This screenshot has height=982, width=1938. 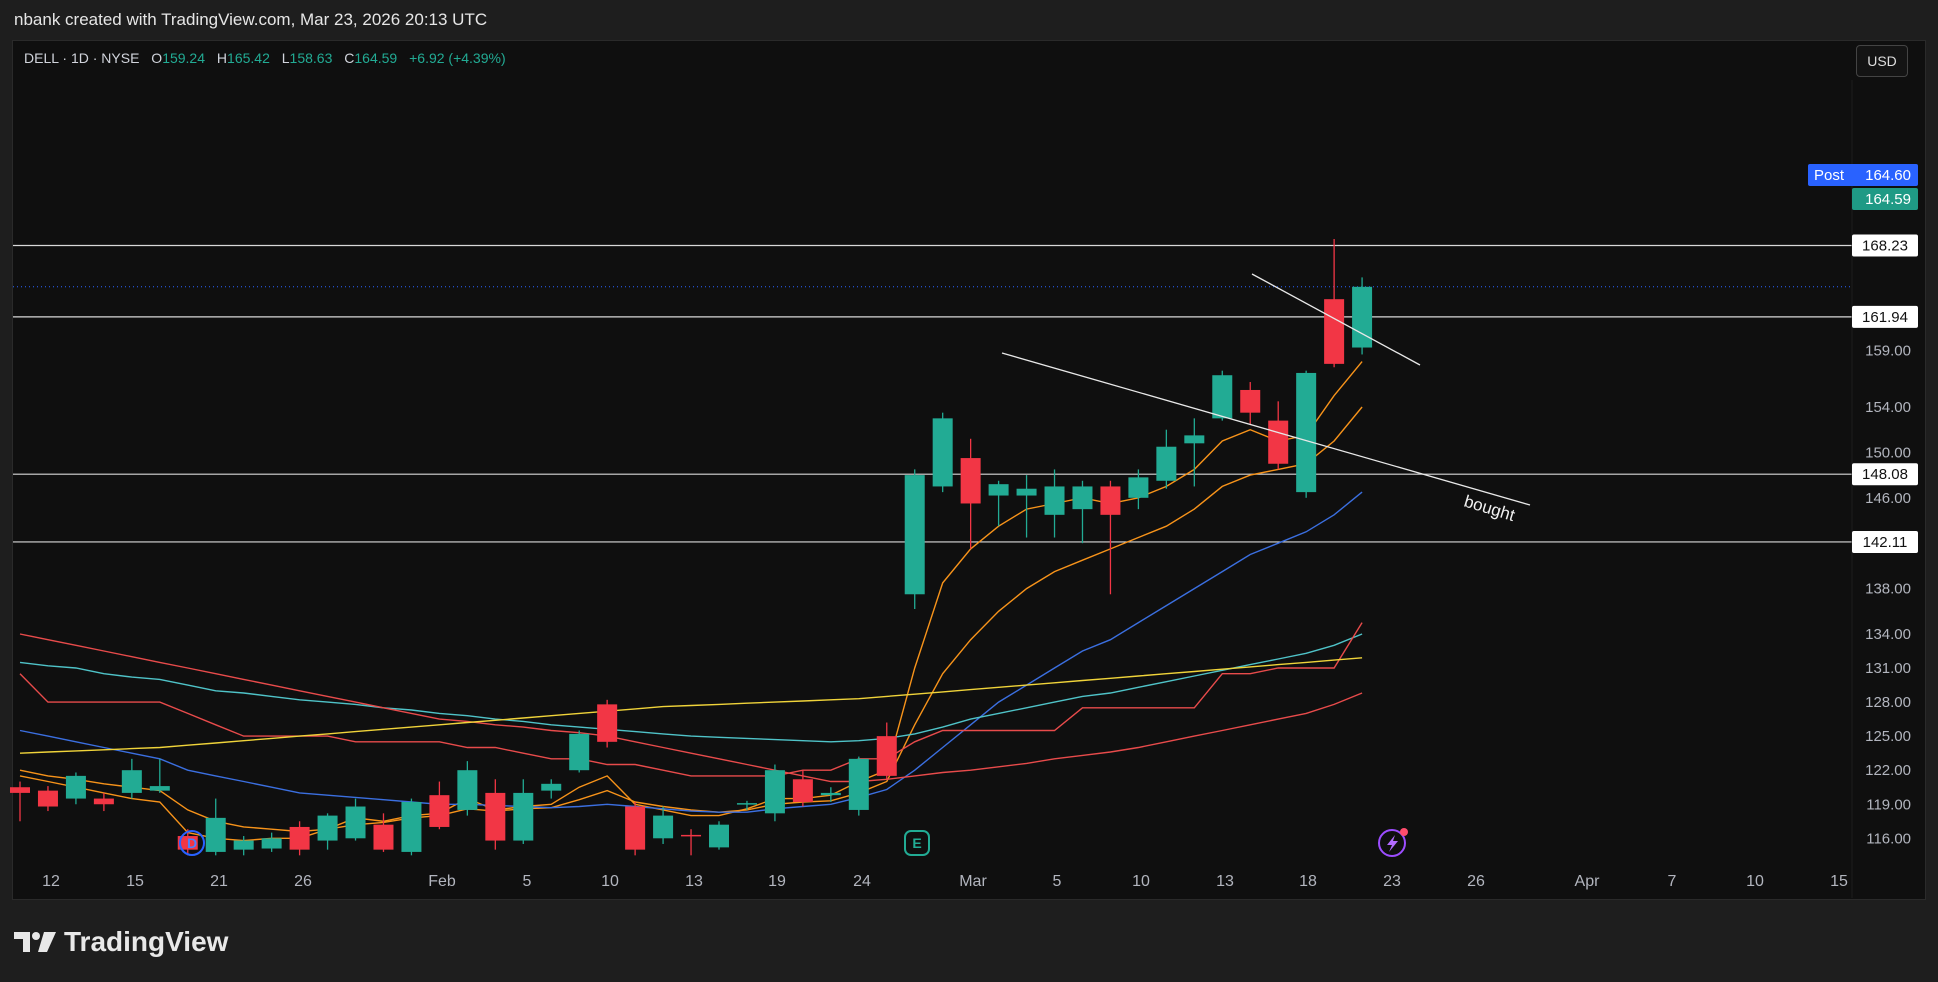 What do you see at coordinates (222, 58) in the screenshot?
I see `legend-high-label: H` at bounding box center [222, 58].